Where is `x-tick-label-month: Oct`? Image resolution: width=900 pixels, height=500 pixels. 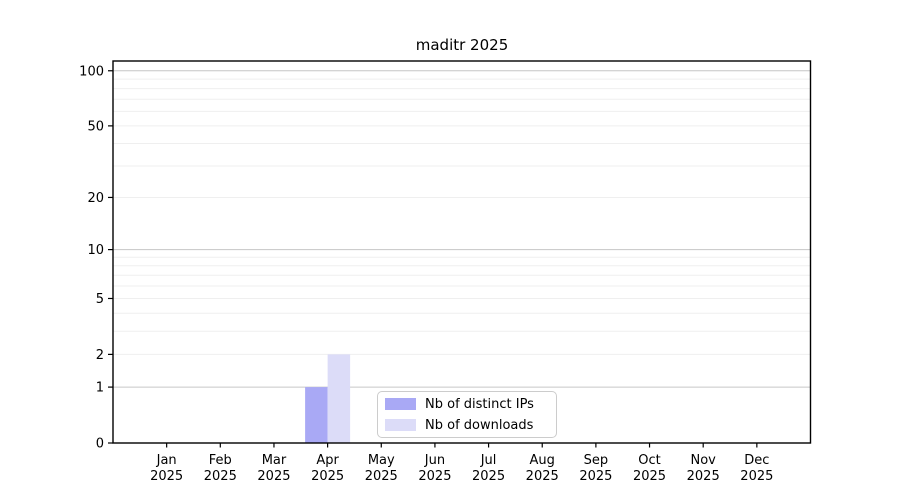
x-tick-label-month: Oct is located at coordinates (649, 460).